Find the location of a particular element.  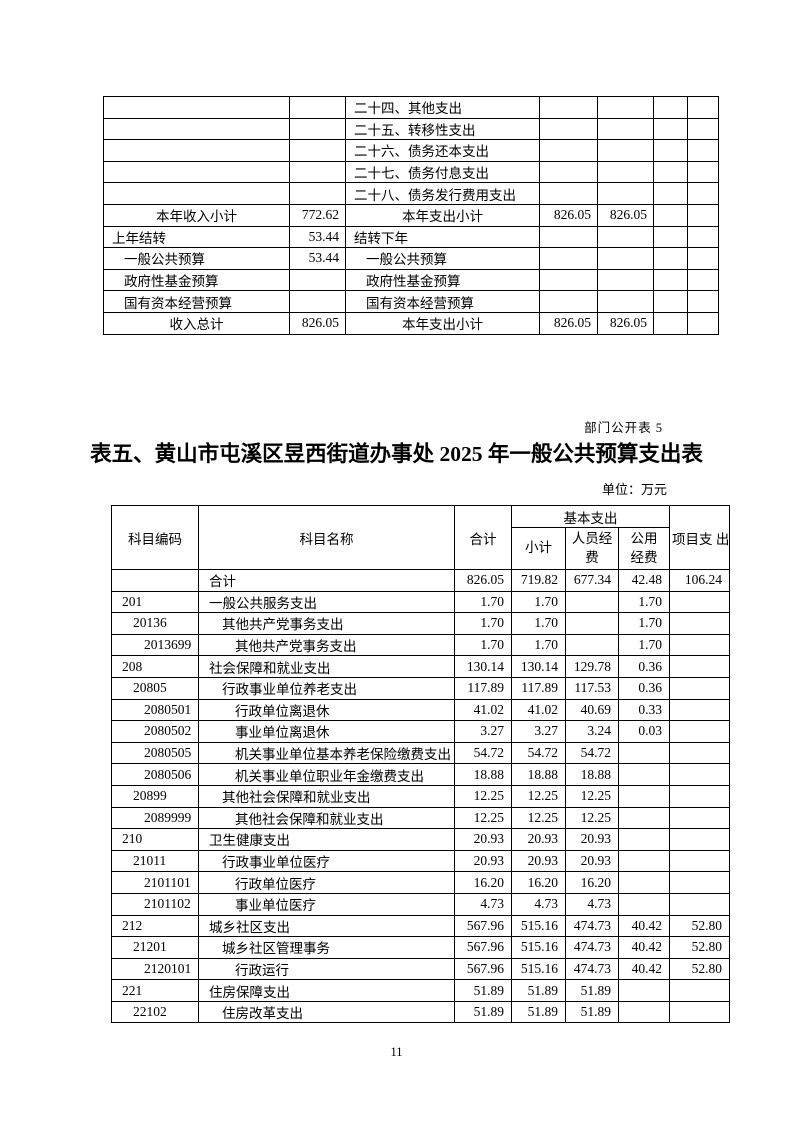

subtotal-cell: 41.02 is located at coordinates (538, 710).